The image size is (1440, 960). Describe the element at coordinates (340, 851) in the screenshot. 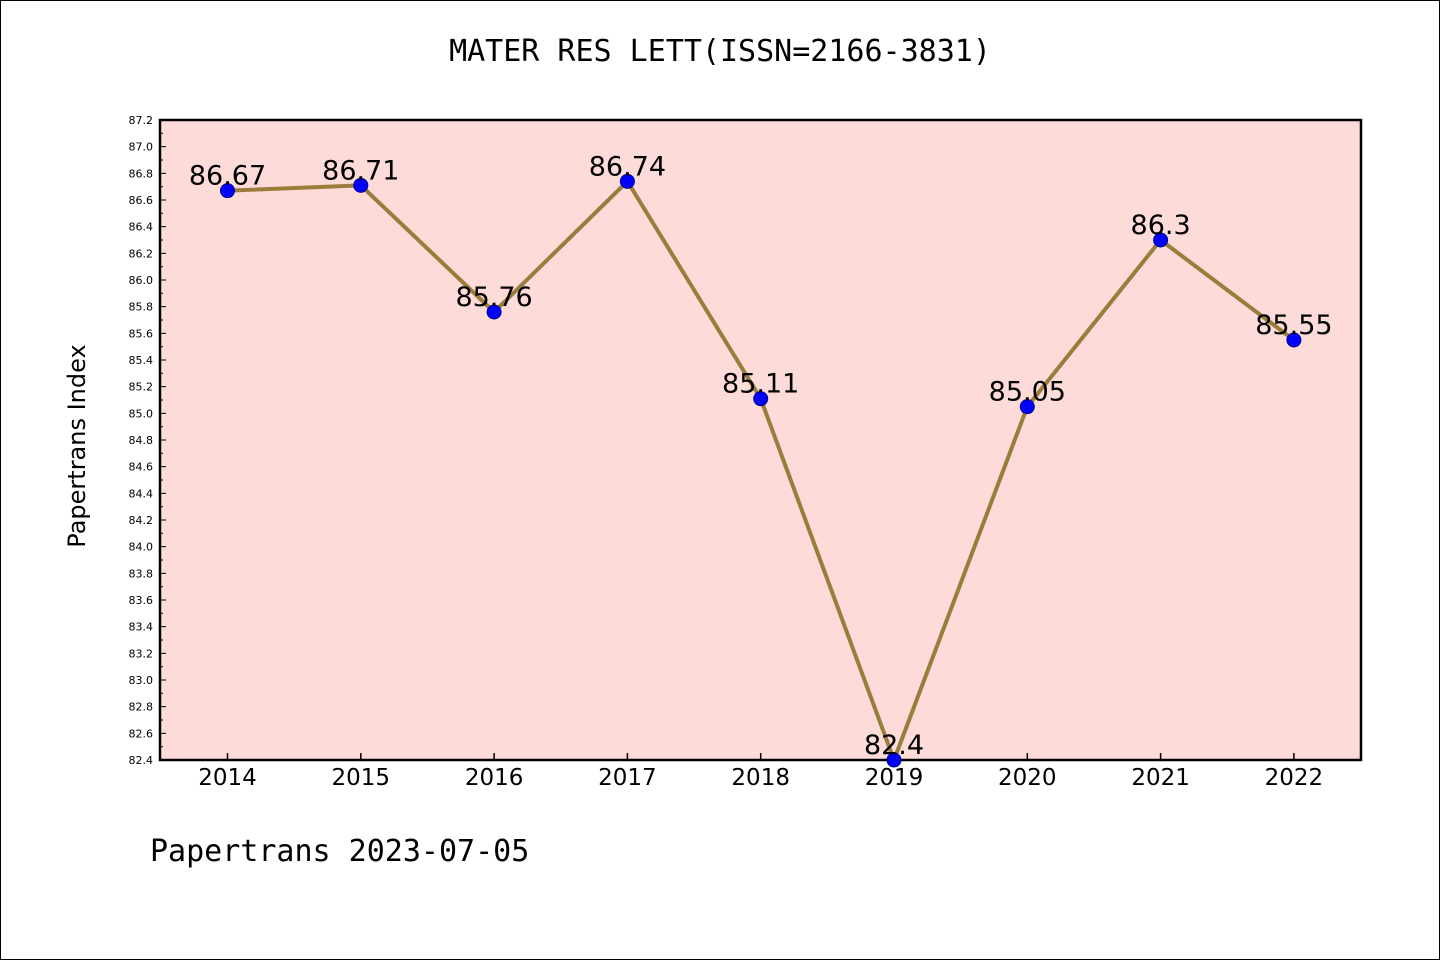

I see `footer-stamp: Papertrans 2023-07-05` at that location.